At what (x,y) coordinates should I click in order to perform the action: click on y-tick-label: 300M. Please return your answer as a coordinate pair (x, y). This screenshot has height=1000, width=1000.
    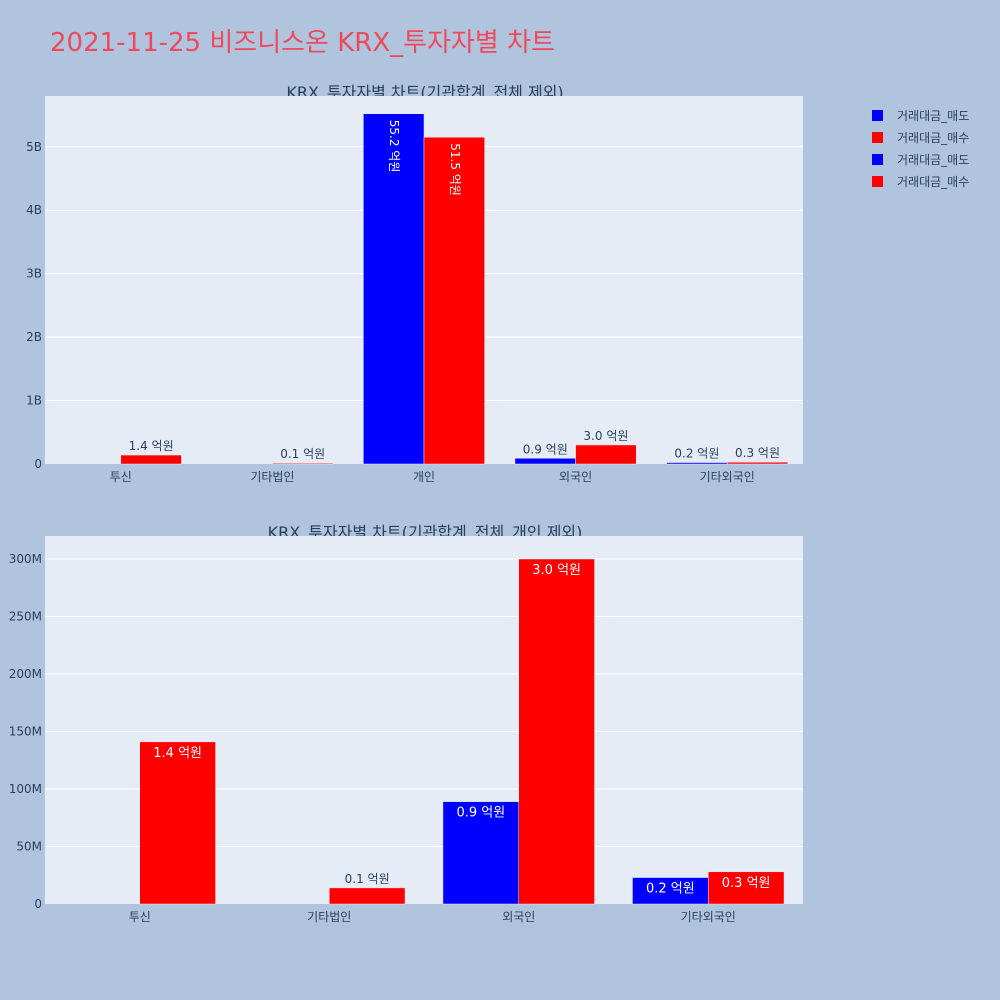
    Looking at the image, I should click on (25, 559).